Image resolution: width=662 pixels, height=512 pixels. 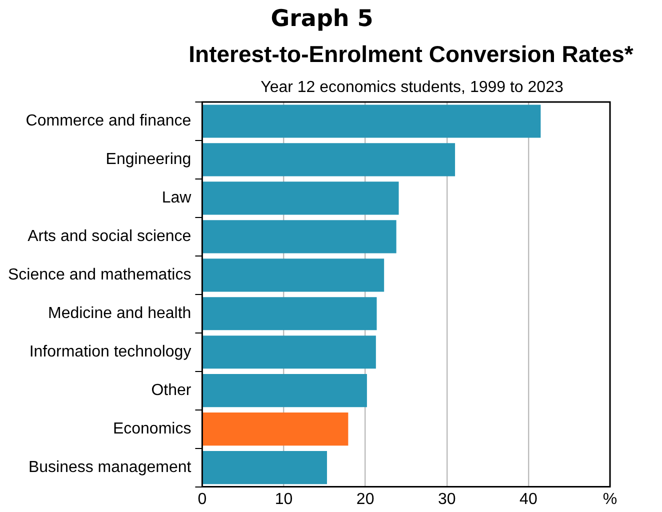 I want to click on x-tick-label: 10, so click(x=283, y=499).